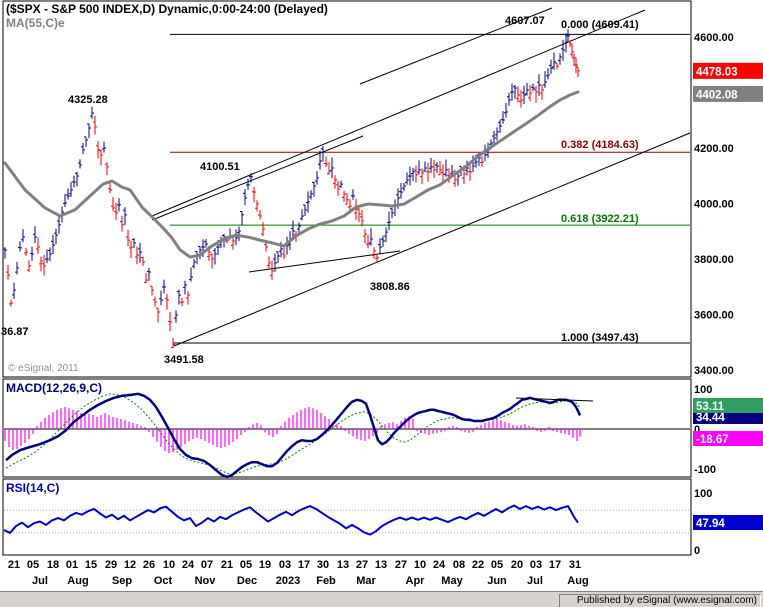 The image size is (763, 607). What do you see at coordinates (390, 287) in the screenshot?
I see `chart-label: 3808.86` at bounding box center [390, 287].